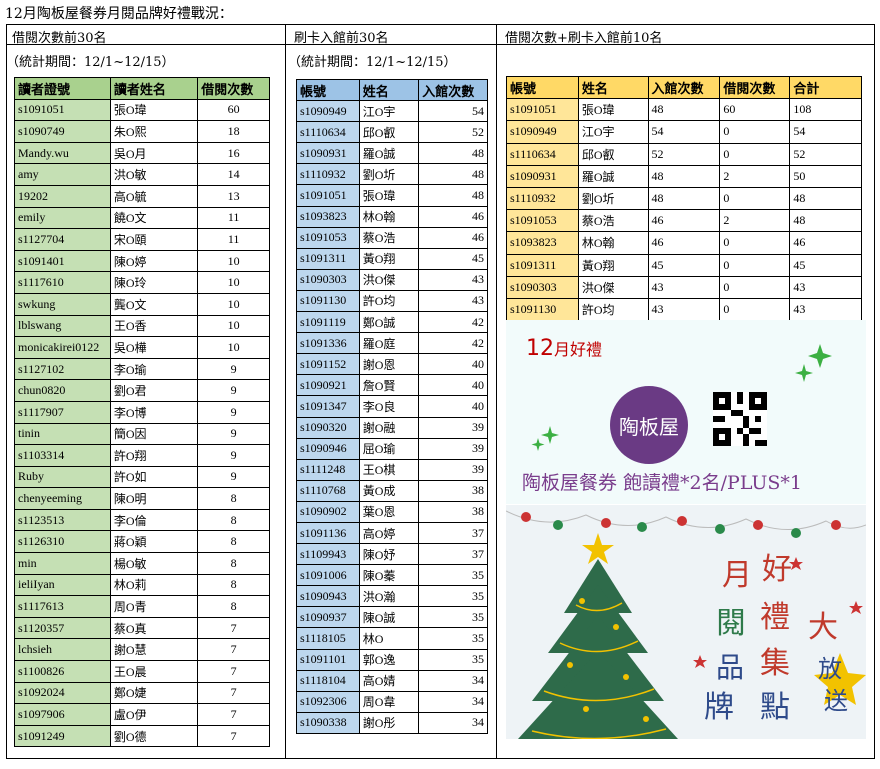 The image size is (880, 769). I want to click on poster-char: 好, so click(777, 569).